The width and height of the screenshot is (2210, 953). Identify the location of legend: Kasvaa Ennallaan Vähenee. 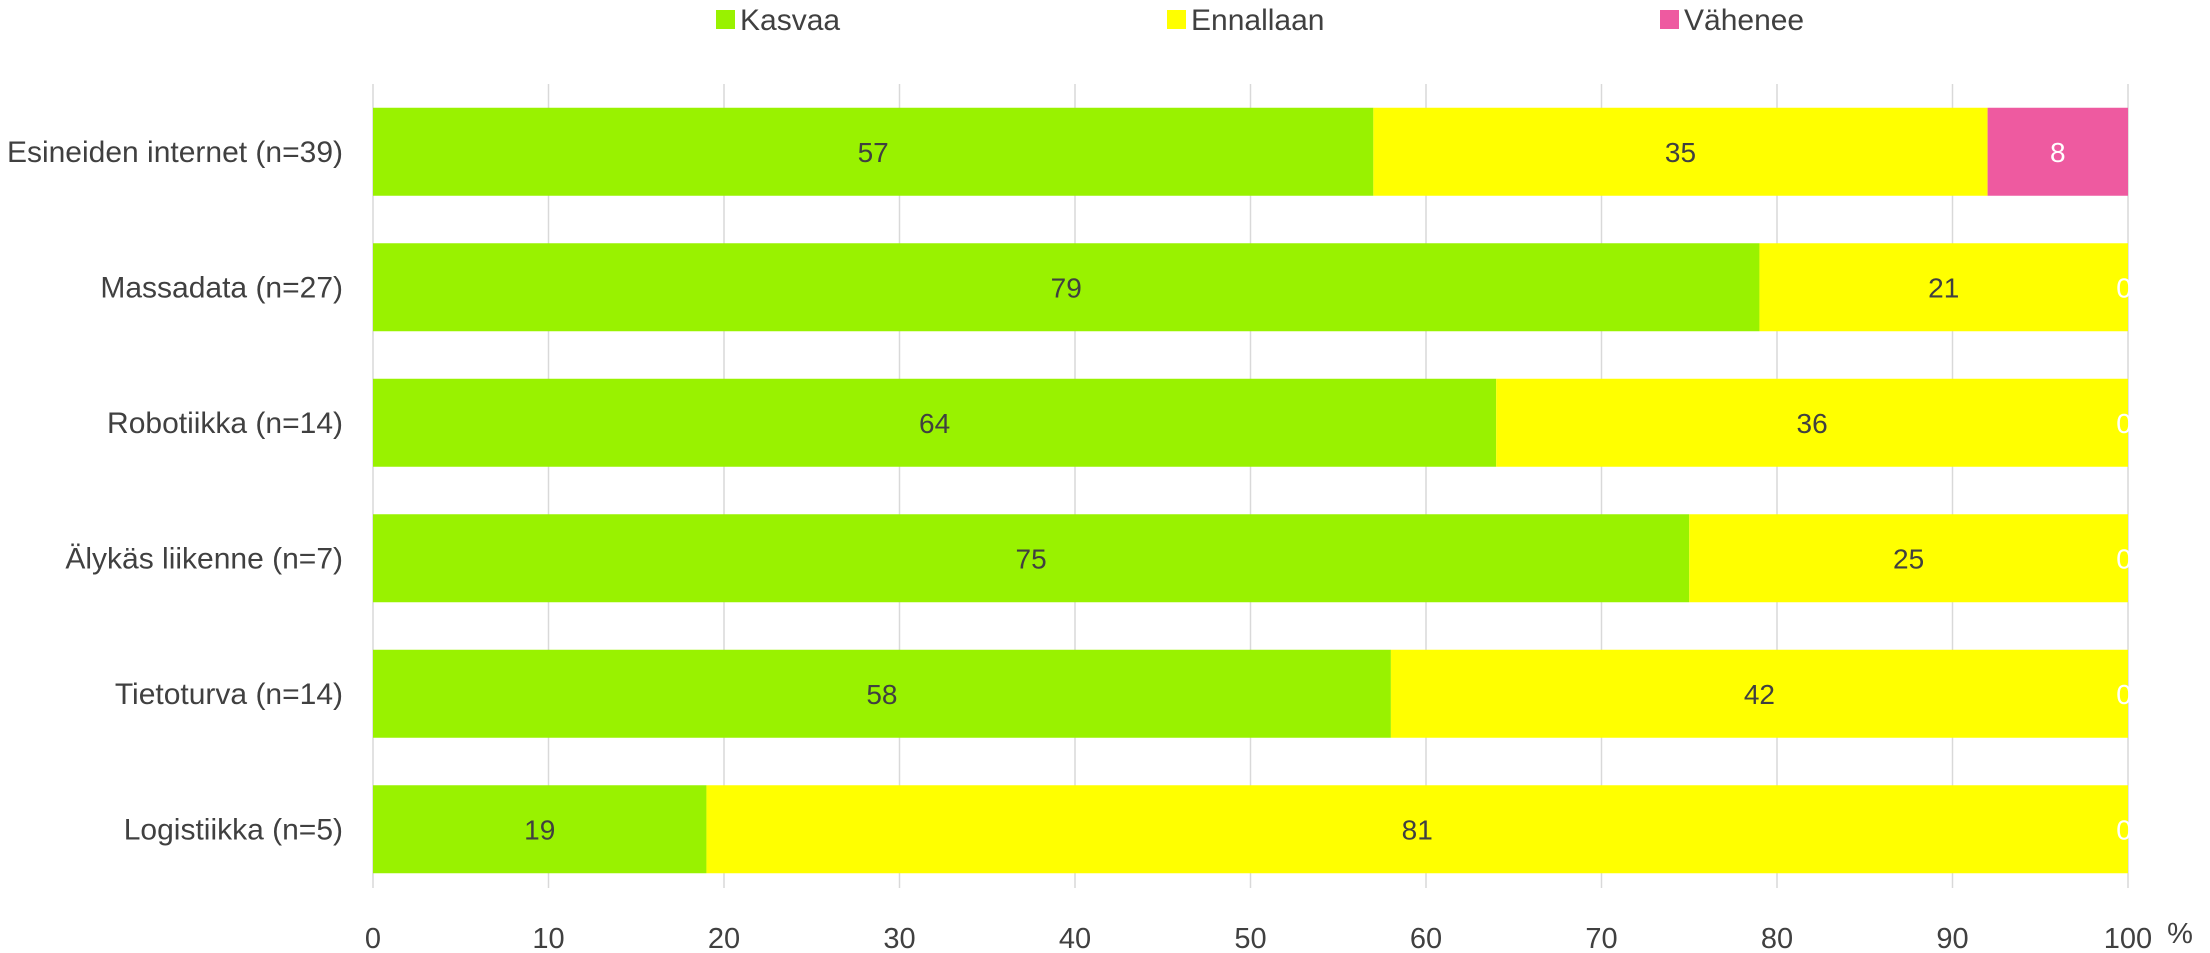
(1260, 20).